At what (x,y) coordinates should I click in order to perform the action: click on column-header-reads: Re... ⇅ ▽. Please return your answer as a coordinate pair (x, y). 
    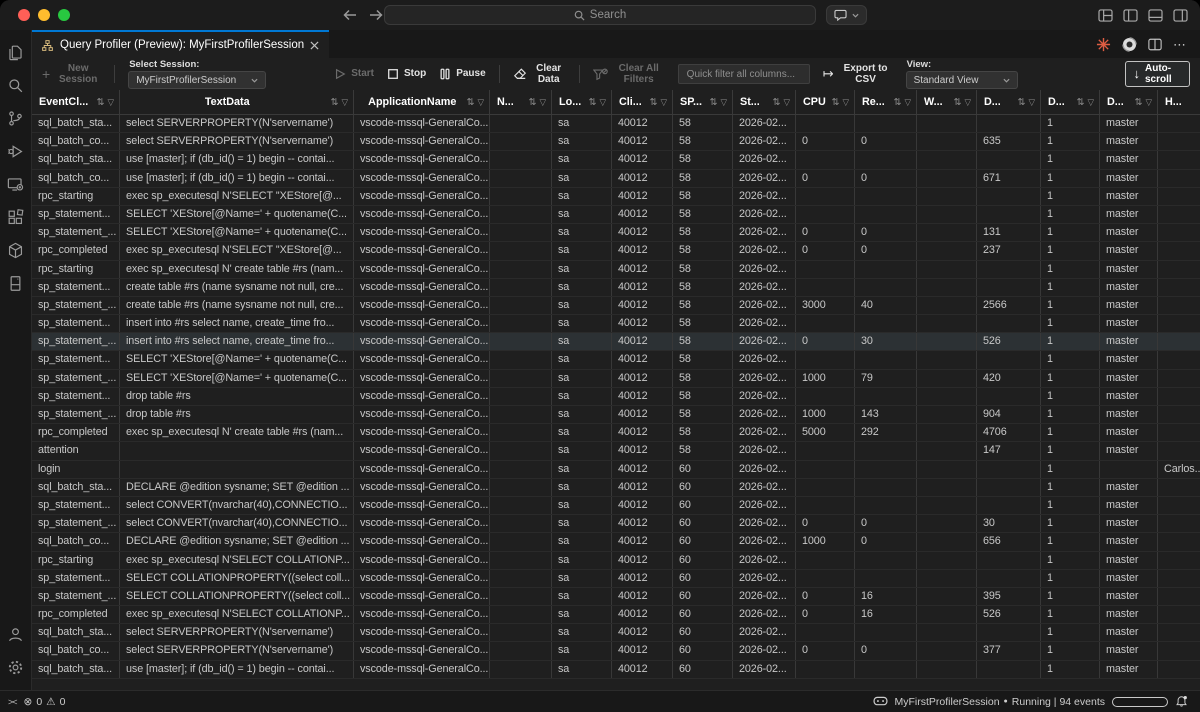
    Looking at the image, I should click on (886, 102).